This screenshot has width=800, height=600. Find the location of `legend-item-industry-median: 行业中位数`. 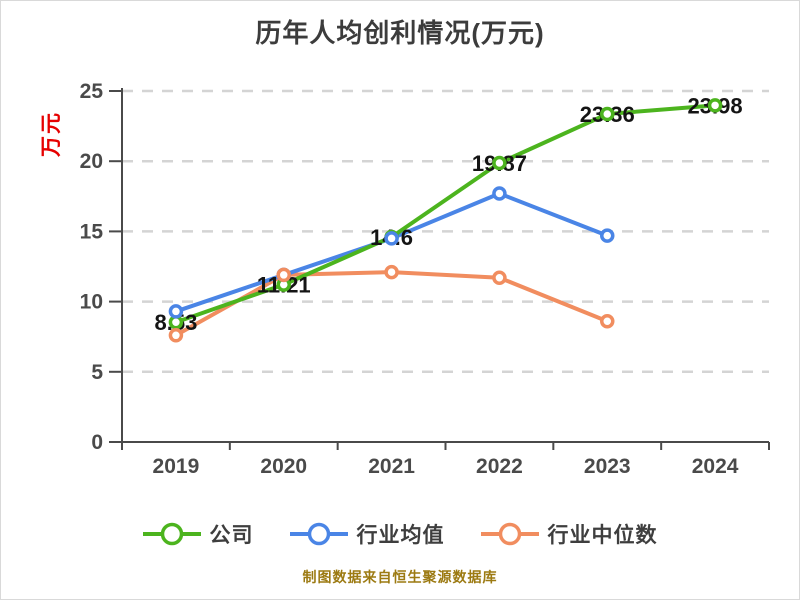

legend-item-industry-median: 行业中位数 is located at coordinates (569, 534).